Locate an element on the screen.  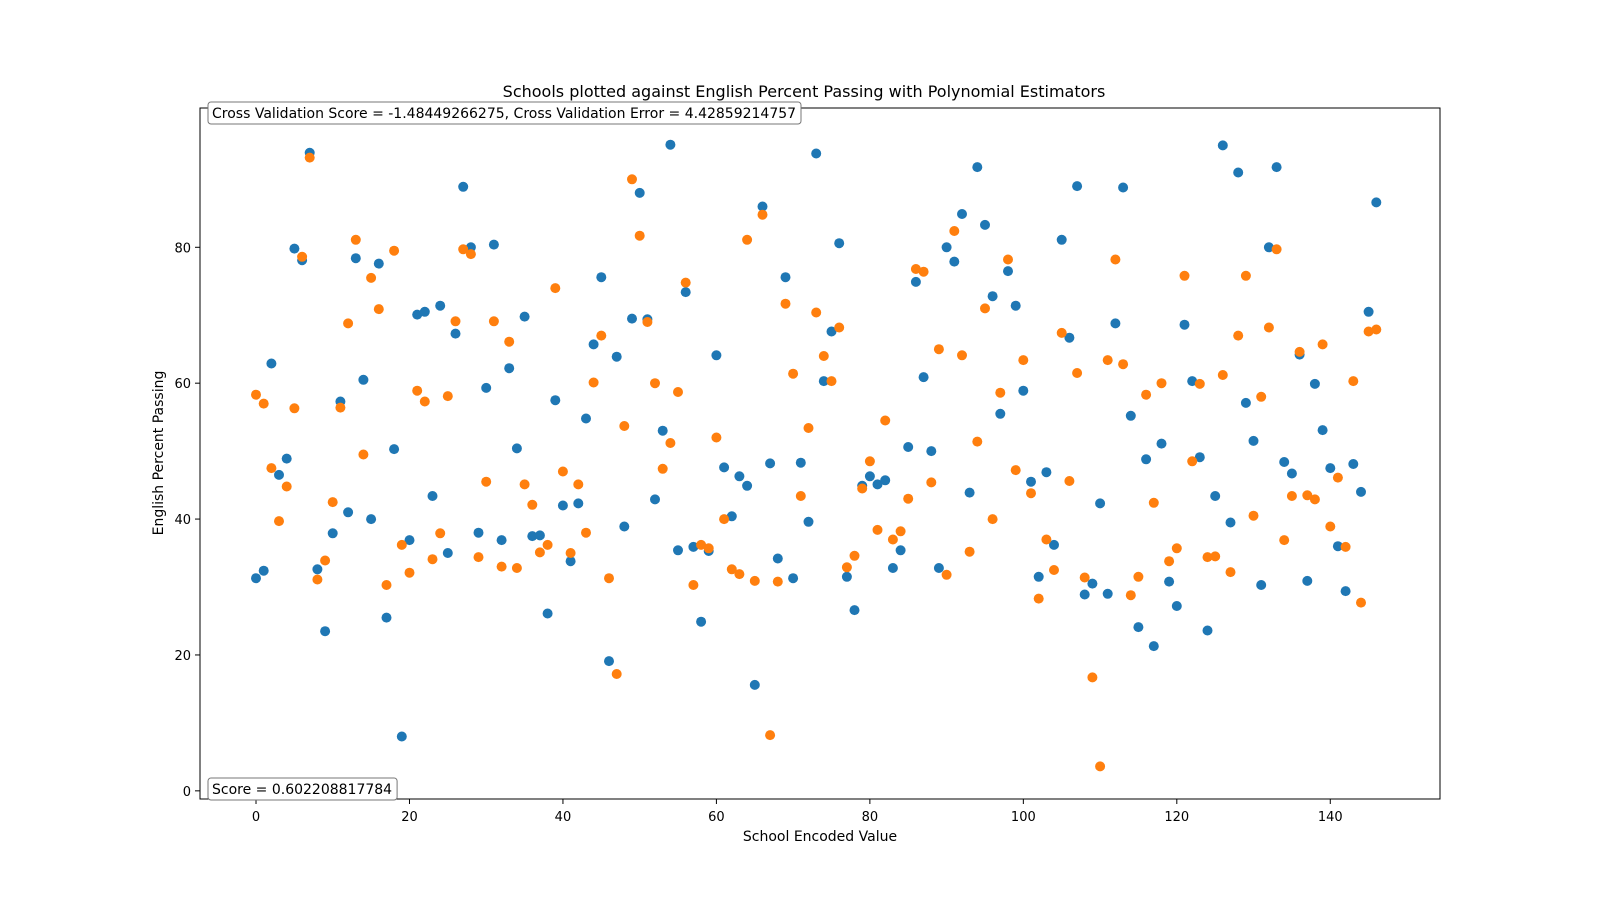
y-tick-label: 0 is located at coordinates (187, 792).